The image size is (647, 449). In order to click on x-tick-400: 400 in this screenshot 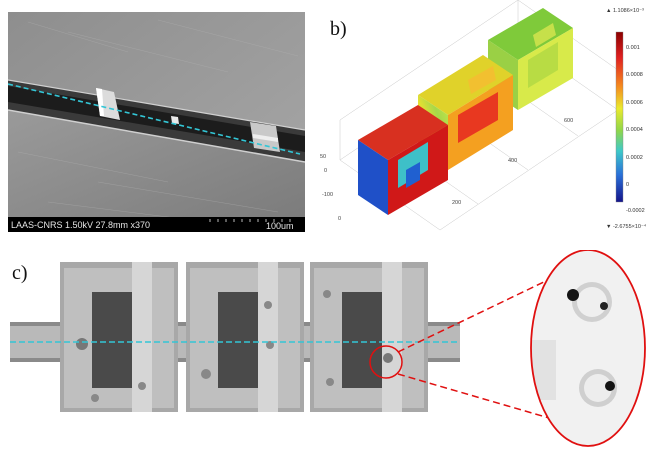, I will do `click(512, 161)`.